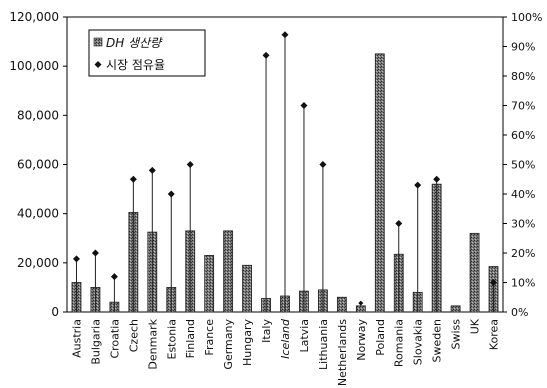 The width and height of the screenshot is (547, 388). Describe the element at coordinates (38, 115) in the screenshot. I see `left-axis-tick-label: 80,000` at that location.